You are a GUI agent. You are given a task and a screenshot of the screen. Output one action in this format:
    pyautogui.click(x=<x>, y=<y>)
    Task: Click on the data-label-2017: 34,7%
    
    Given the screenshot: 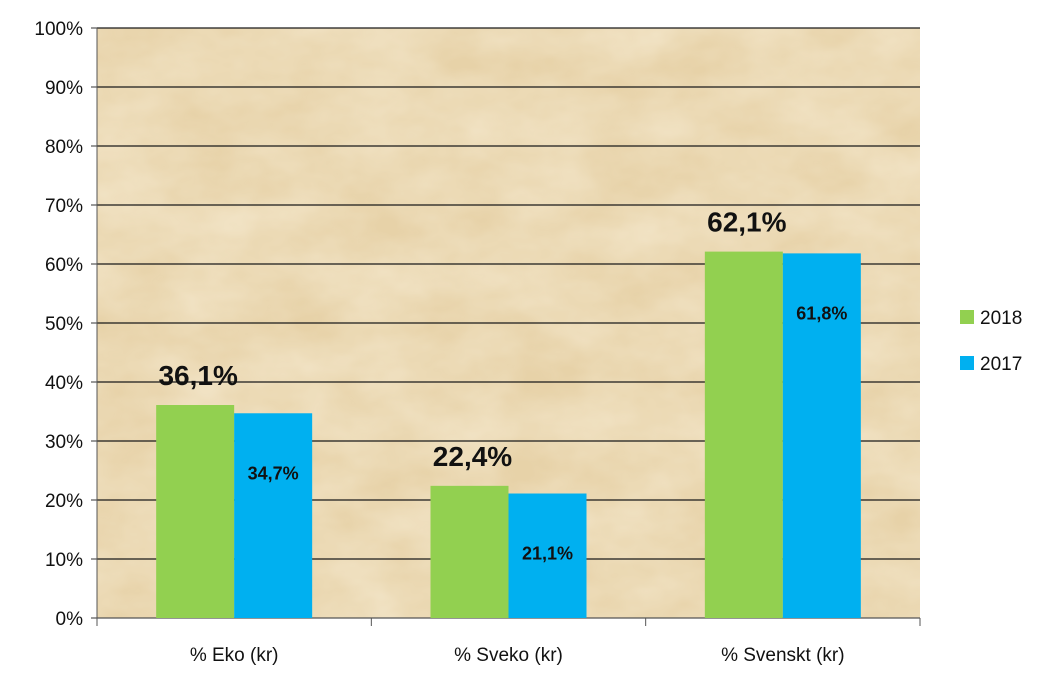 What is the action you would take?
    pyautogui.click(x=273, y=473)
    